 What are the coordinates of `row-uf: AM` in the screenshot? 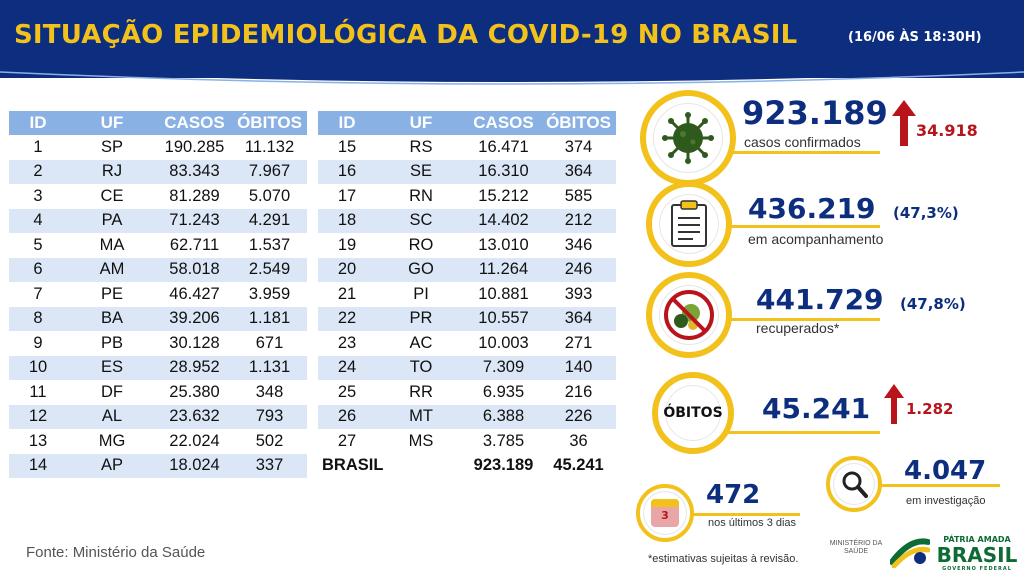 It's located at (112, 269).